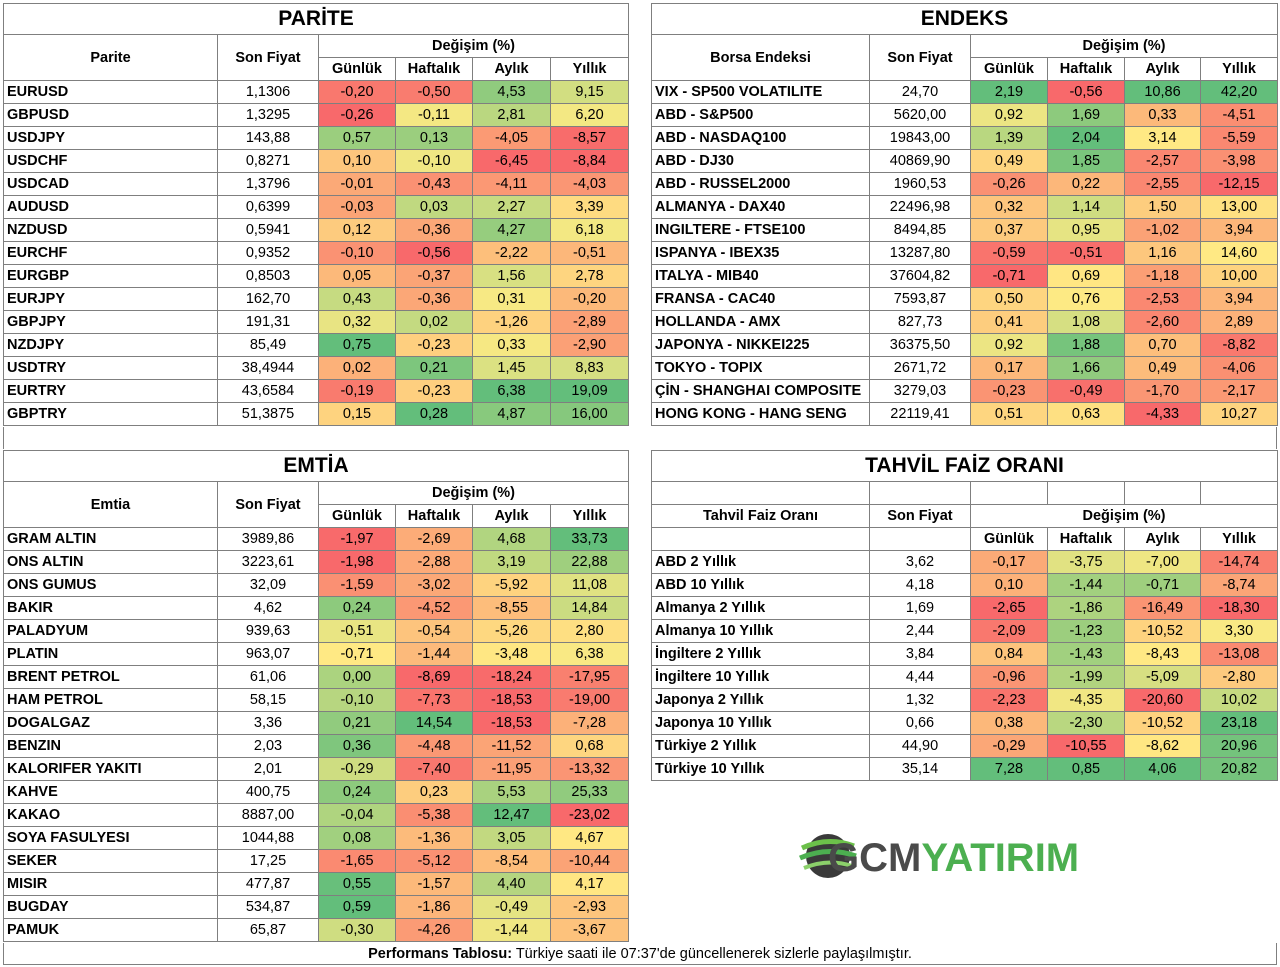 This screenshot has height=967, width=1280. I want to click on instrument-name: TOKYO - TOPIX, so click(760, 368).